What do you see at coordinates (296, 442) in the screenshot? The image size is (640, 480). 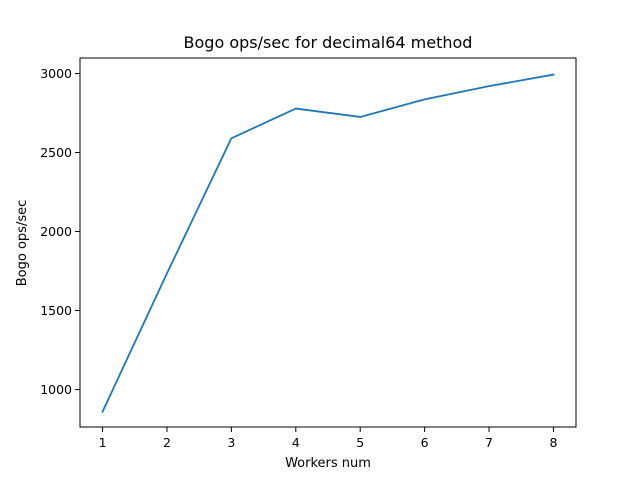 I see `x-tick-label: 4` at bounding box center [296, 442].